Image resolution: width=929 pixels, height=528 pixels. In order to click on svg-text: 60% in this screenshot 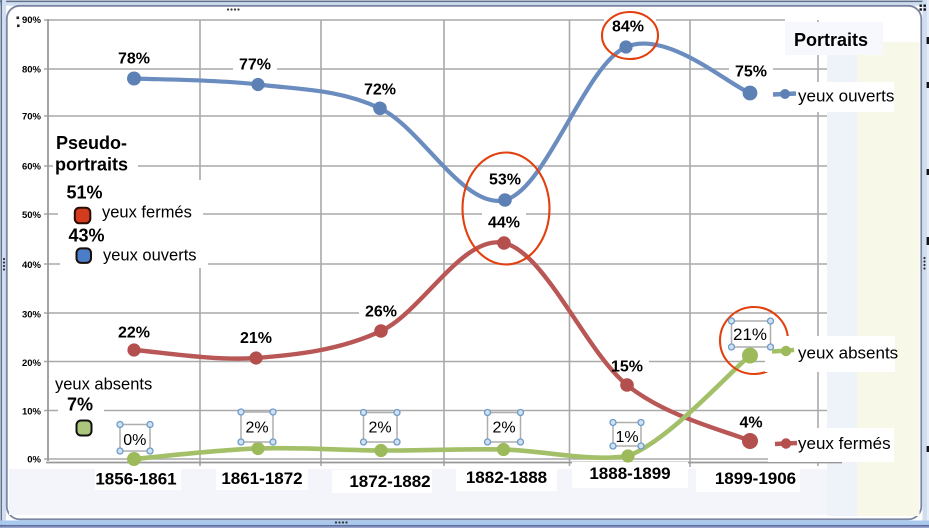, I will do `click(32, 166)`.